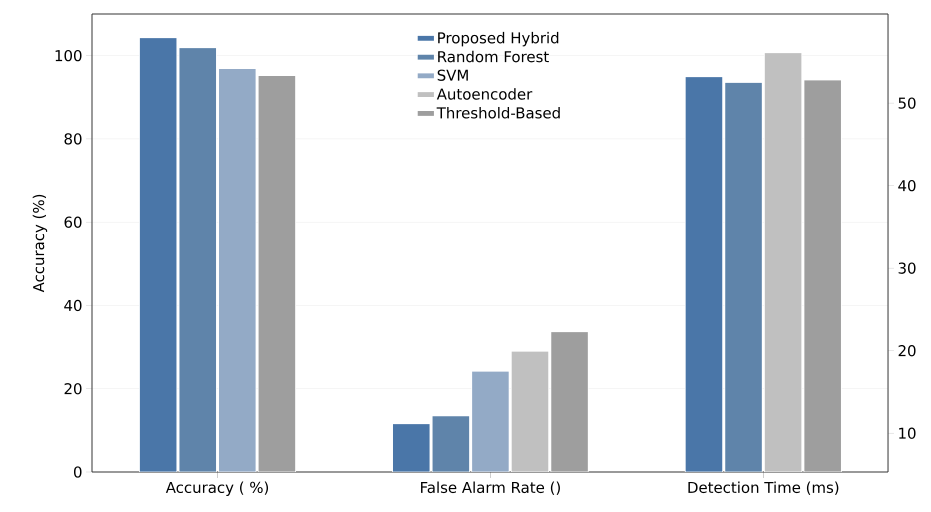 This screenshot has height=512, width=931. I want to click on legend-label: Proposed Hybrid, so click(498, 39).